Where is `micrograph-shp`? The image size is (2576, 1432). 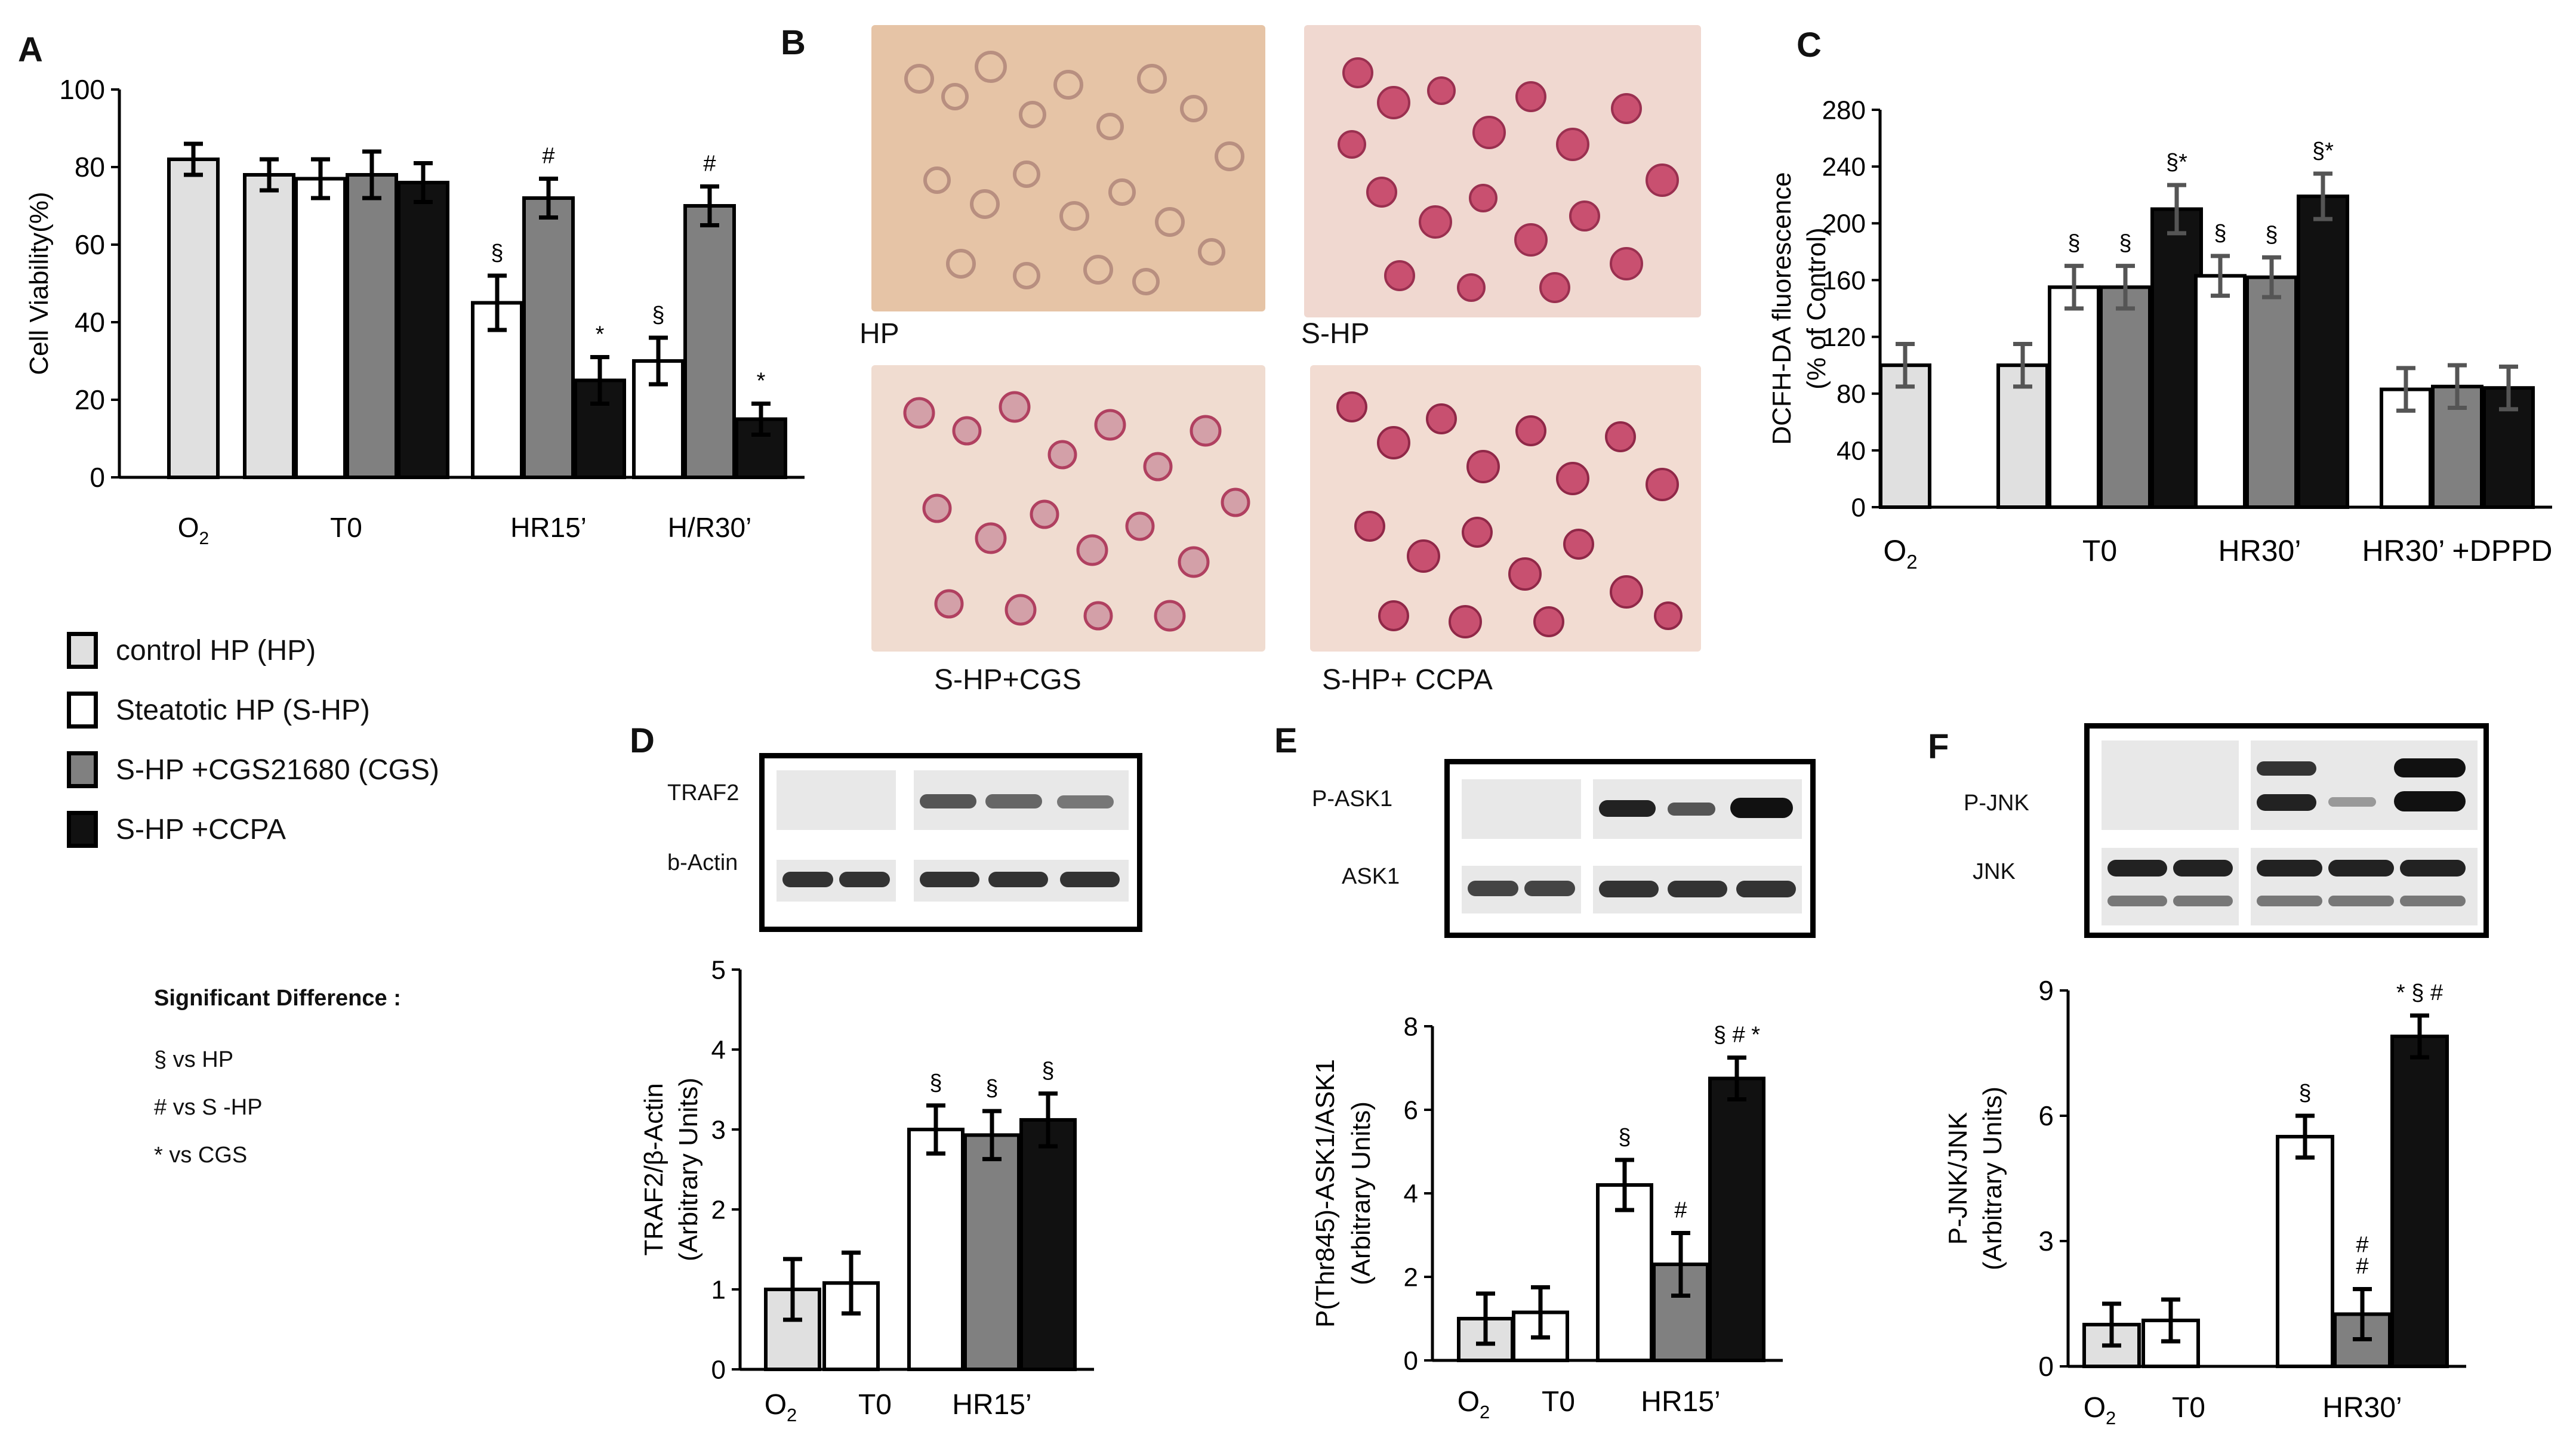
micrograph-shp is located at coordinates (1502, 171).